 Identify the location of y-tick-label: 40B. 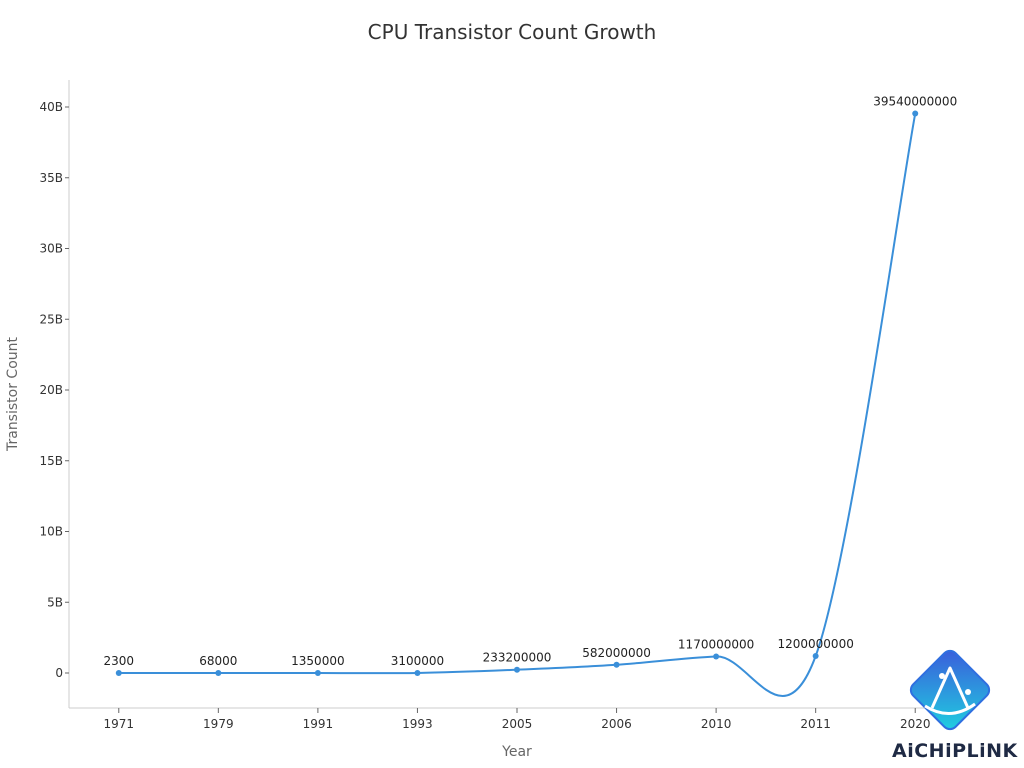
(51, 107).